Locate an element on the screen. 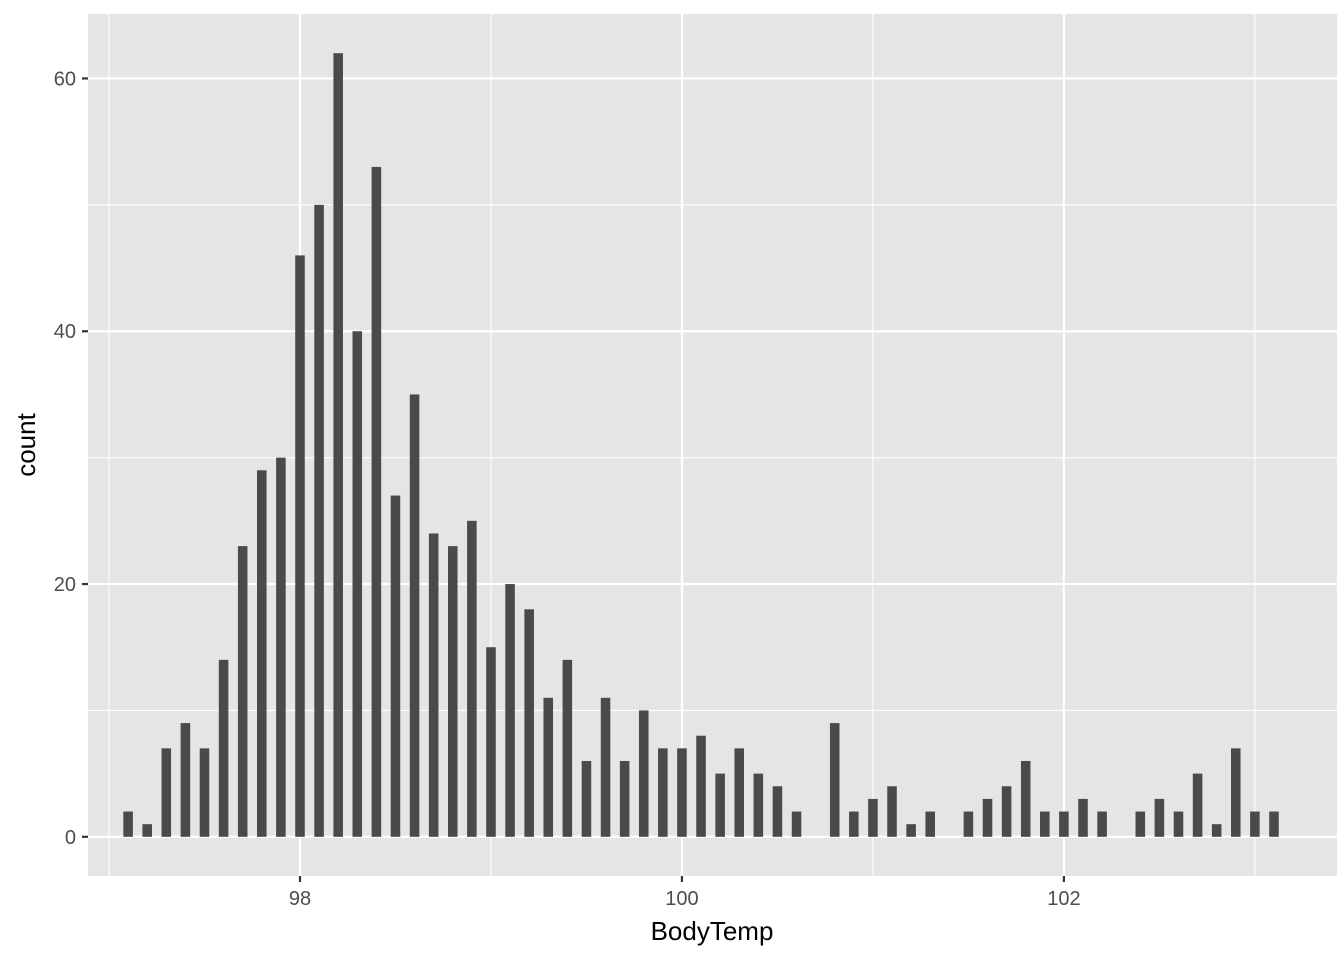  y-tick-label: 0 is located at coordinates (70, 838).